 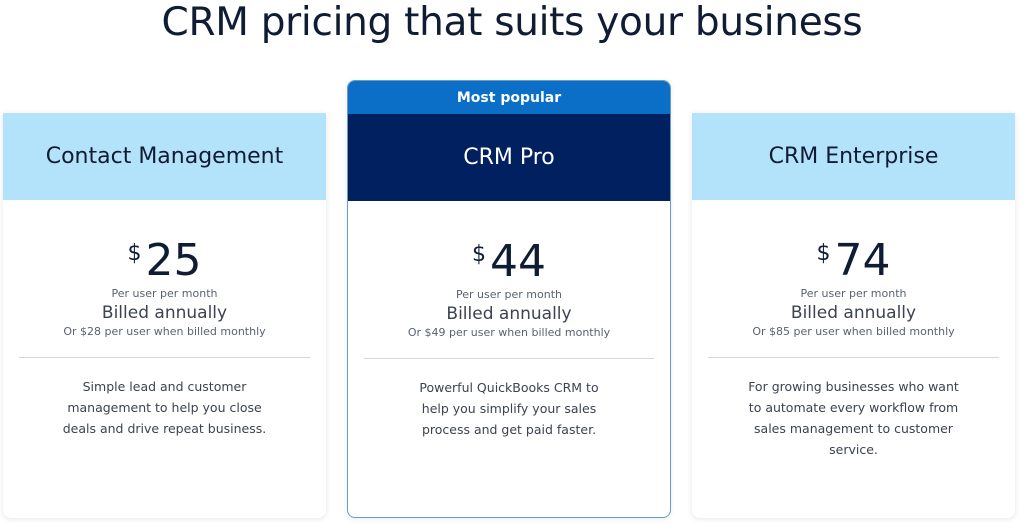 I want to click on price-amount: 25, so click(x=173, y=260).